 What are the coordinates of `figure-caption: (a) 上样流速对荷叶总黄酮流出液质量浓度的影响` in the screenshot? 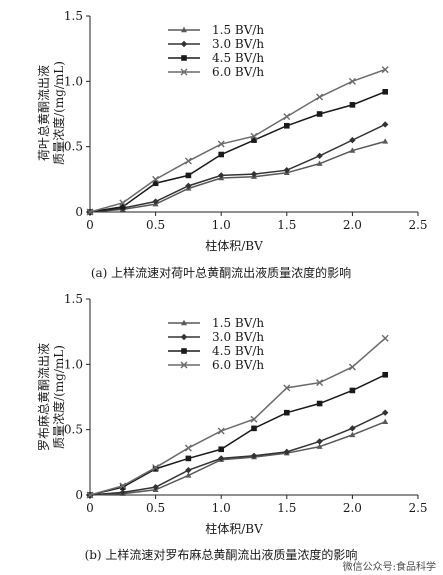 It's located at (221, 272).